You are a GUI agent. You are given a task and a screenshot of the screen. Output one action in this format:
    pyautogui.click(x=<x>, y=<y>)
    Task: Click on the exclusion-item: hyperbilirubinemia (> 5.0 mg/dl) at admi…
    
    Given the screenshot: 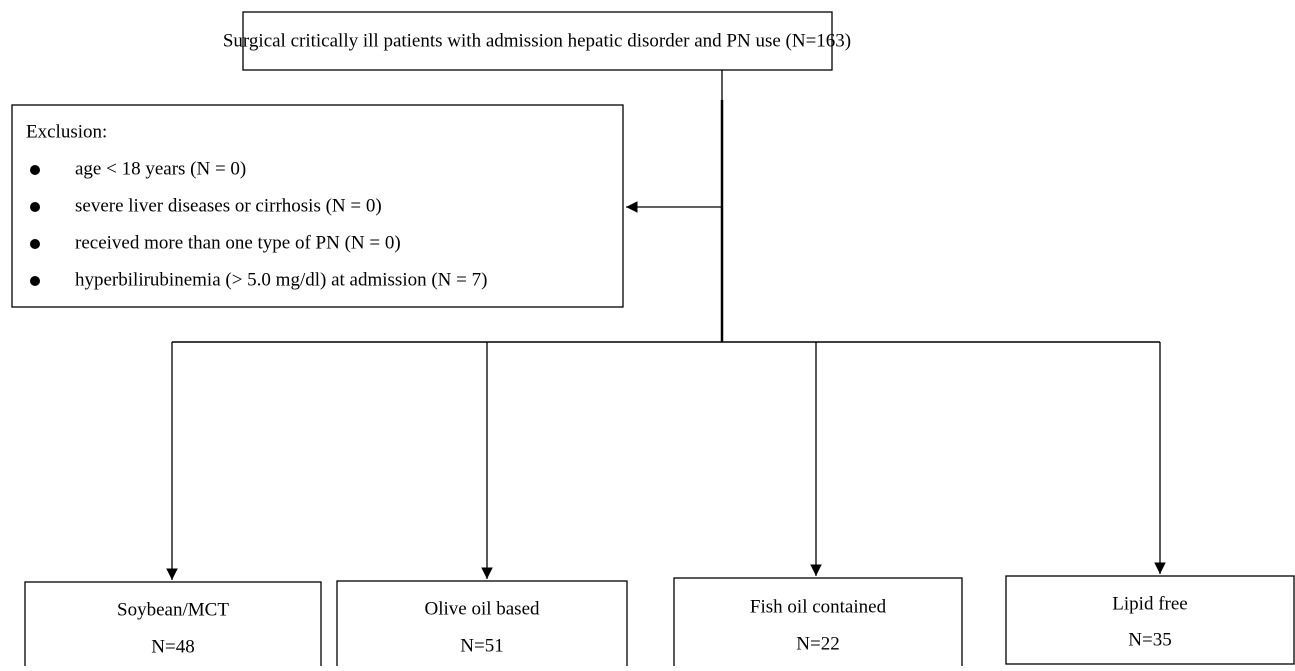 What is the action you would take?
    pyautogui.click(x=281, y=279)
    